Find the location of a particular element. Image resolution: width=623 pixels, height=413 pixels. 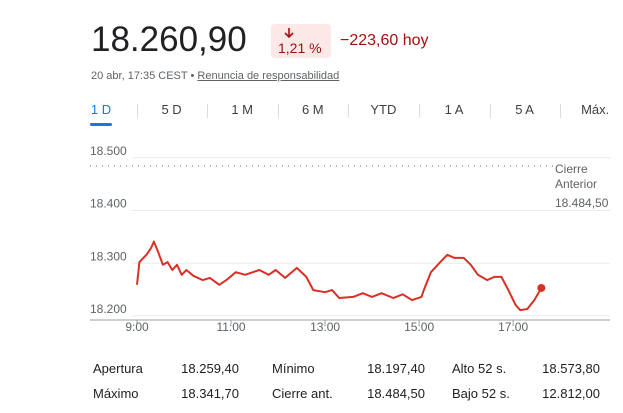

y-tick-label: 18.200 is located at coordinates (108, 309).